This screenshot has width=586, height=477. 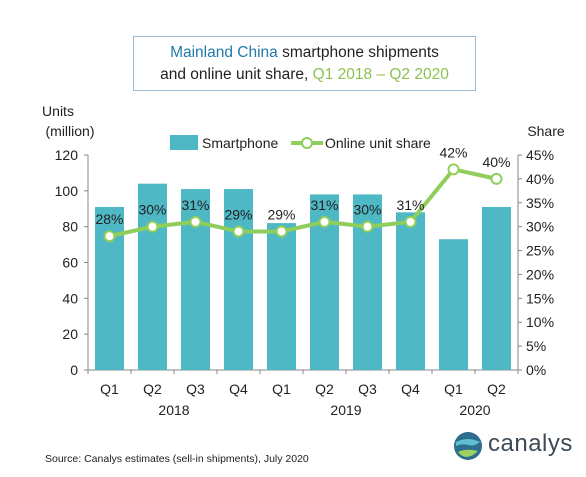 I want to click on right-tick-label: 0%, so click(x=536, y=370).